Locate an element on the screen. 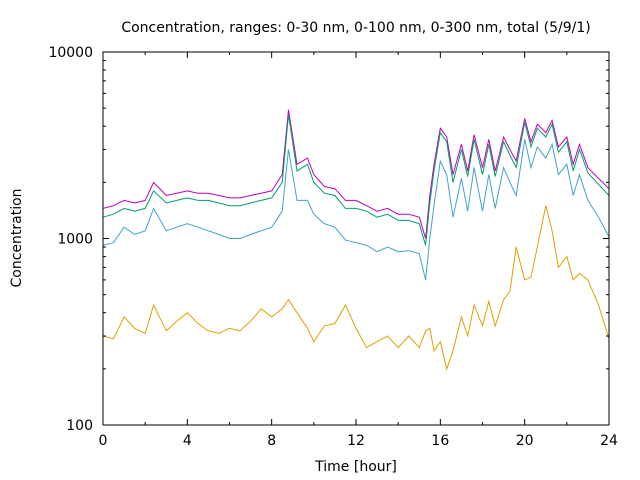 The height and width of the screenshot is (480, 640). x-axis-label: Time [hour] is located at coordinates (355, 467).